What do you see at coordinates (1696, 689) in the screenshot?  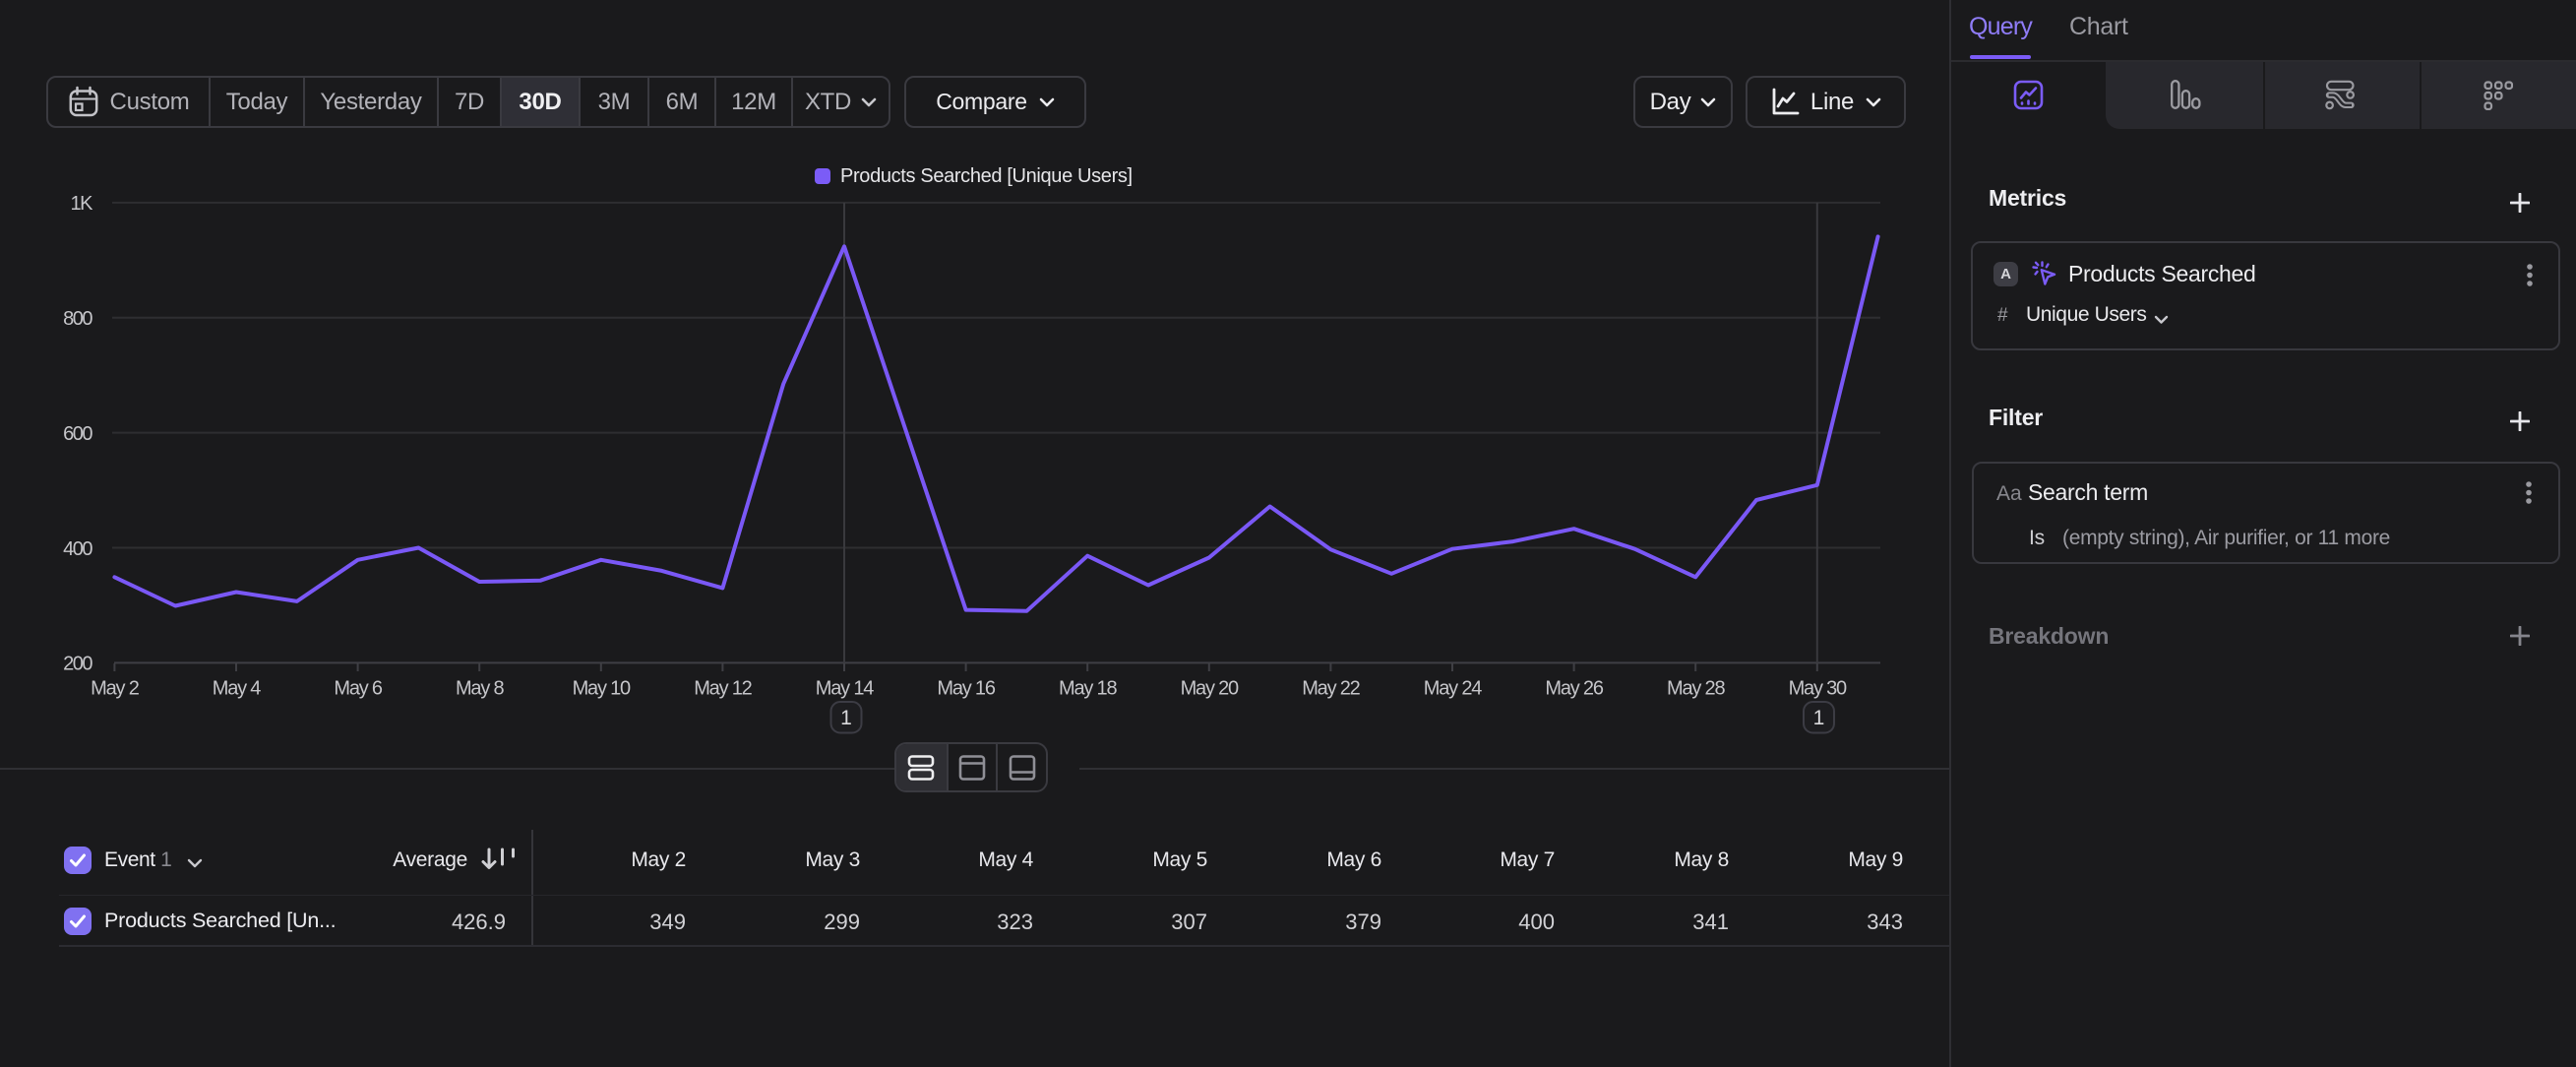 I see `svg-text: May 28` at bounding box center [1696, 689].